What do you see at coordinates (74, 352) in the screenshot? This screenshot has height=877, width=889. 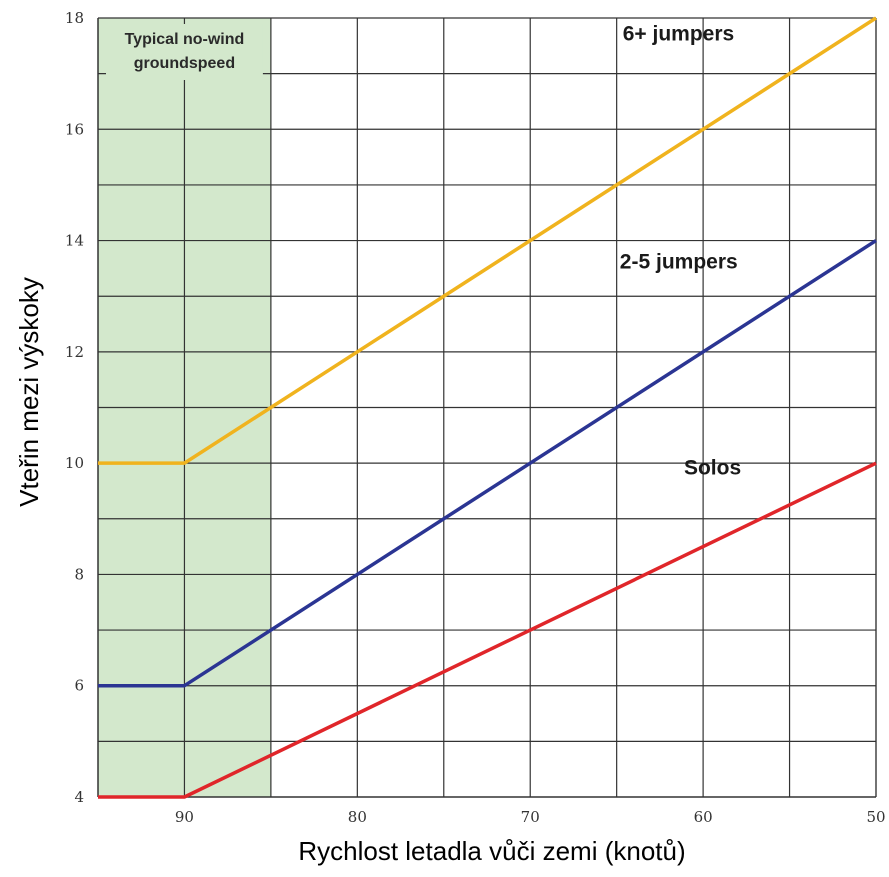 I see `y-tick-label: 12` at bounding box center [74, 352].